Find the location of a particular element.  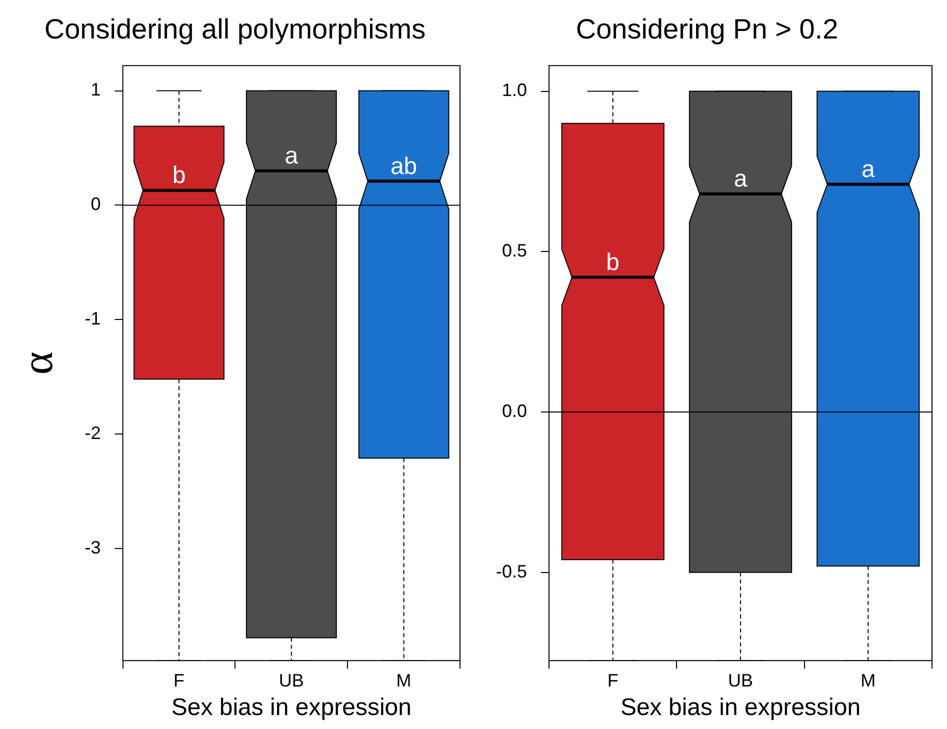

y-tick-label: -0.5 is located at coordinates (512, 571).